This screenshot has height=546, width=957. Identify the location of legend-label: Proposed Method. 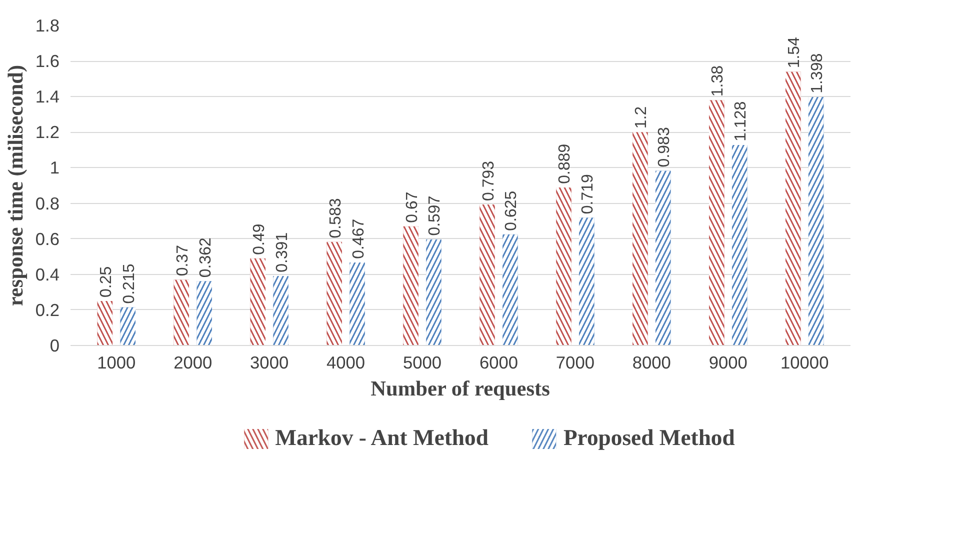
(649, 438).